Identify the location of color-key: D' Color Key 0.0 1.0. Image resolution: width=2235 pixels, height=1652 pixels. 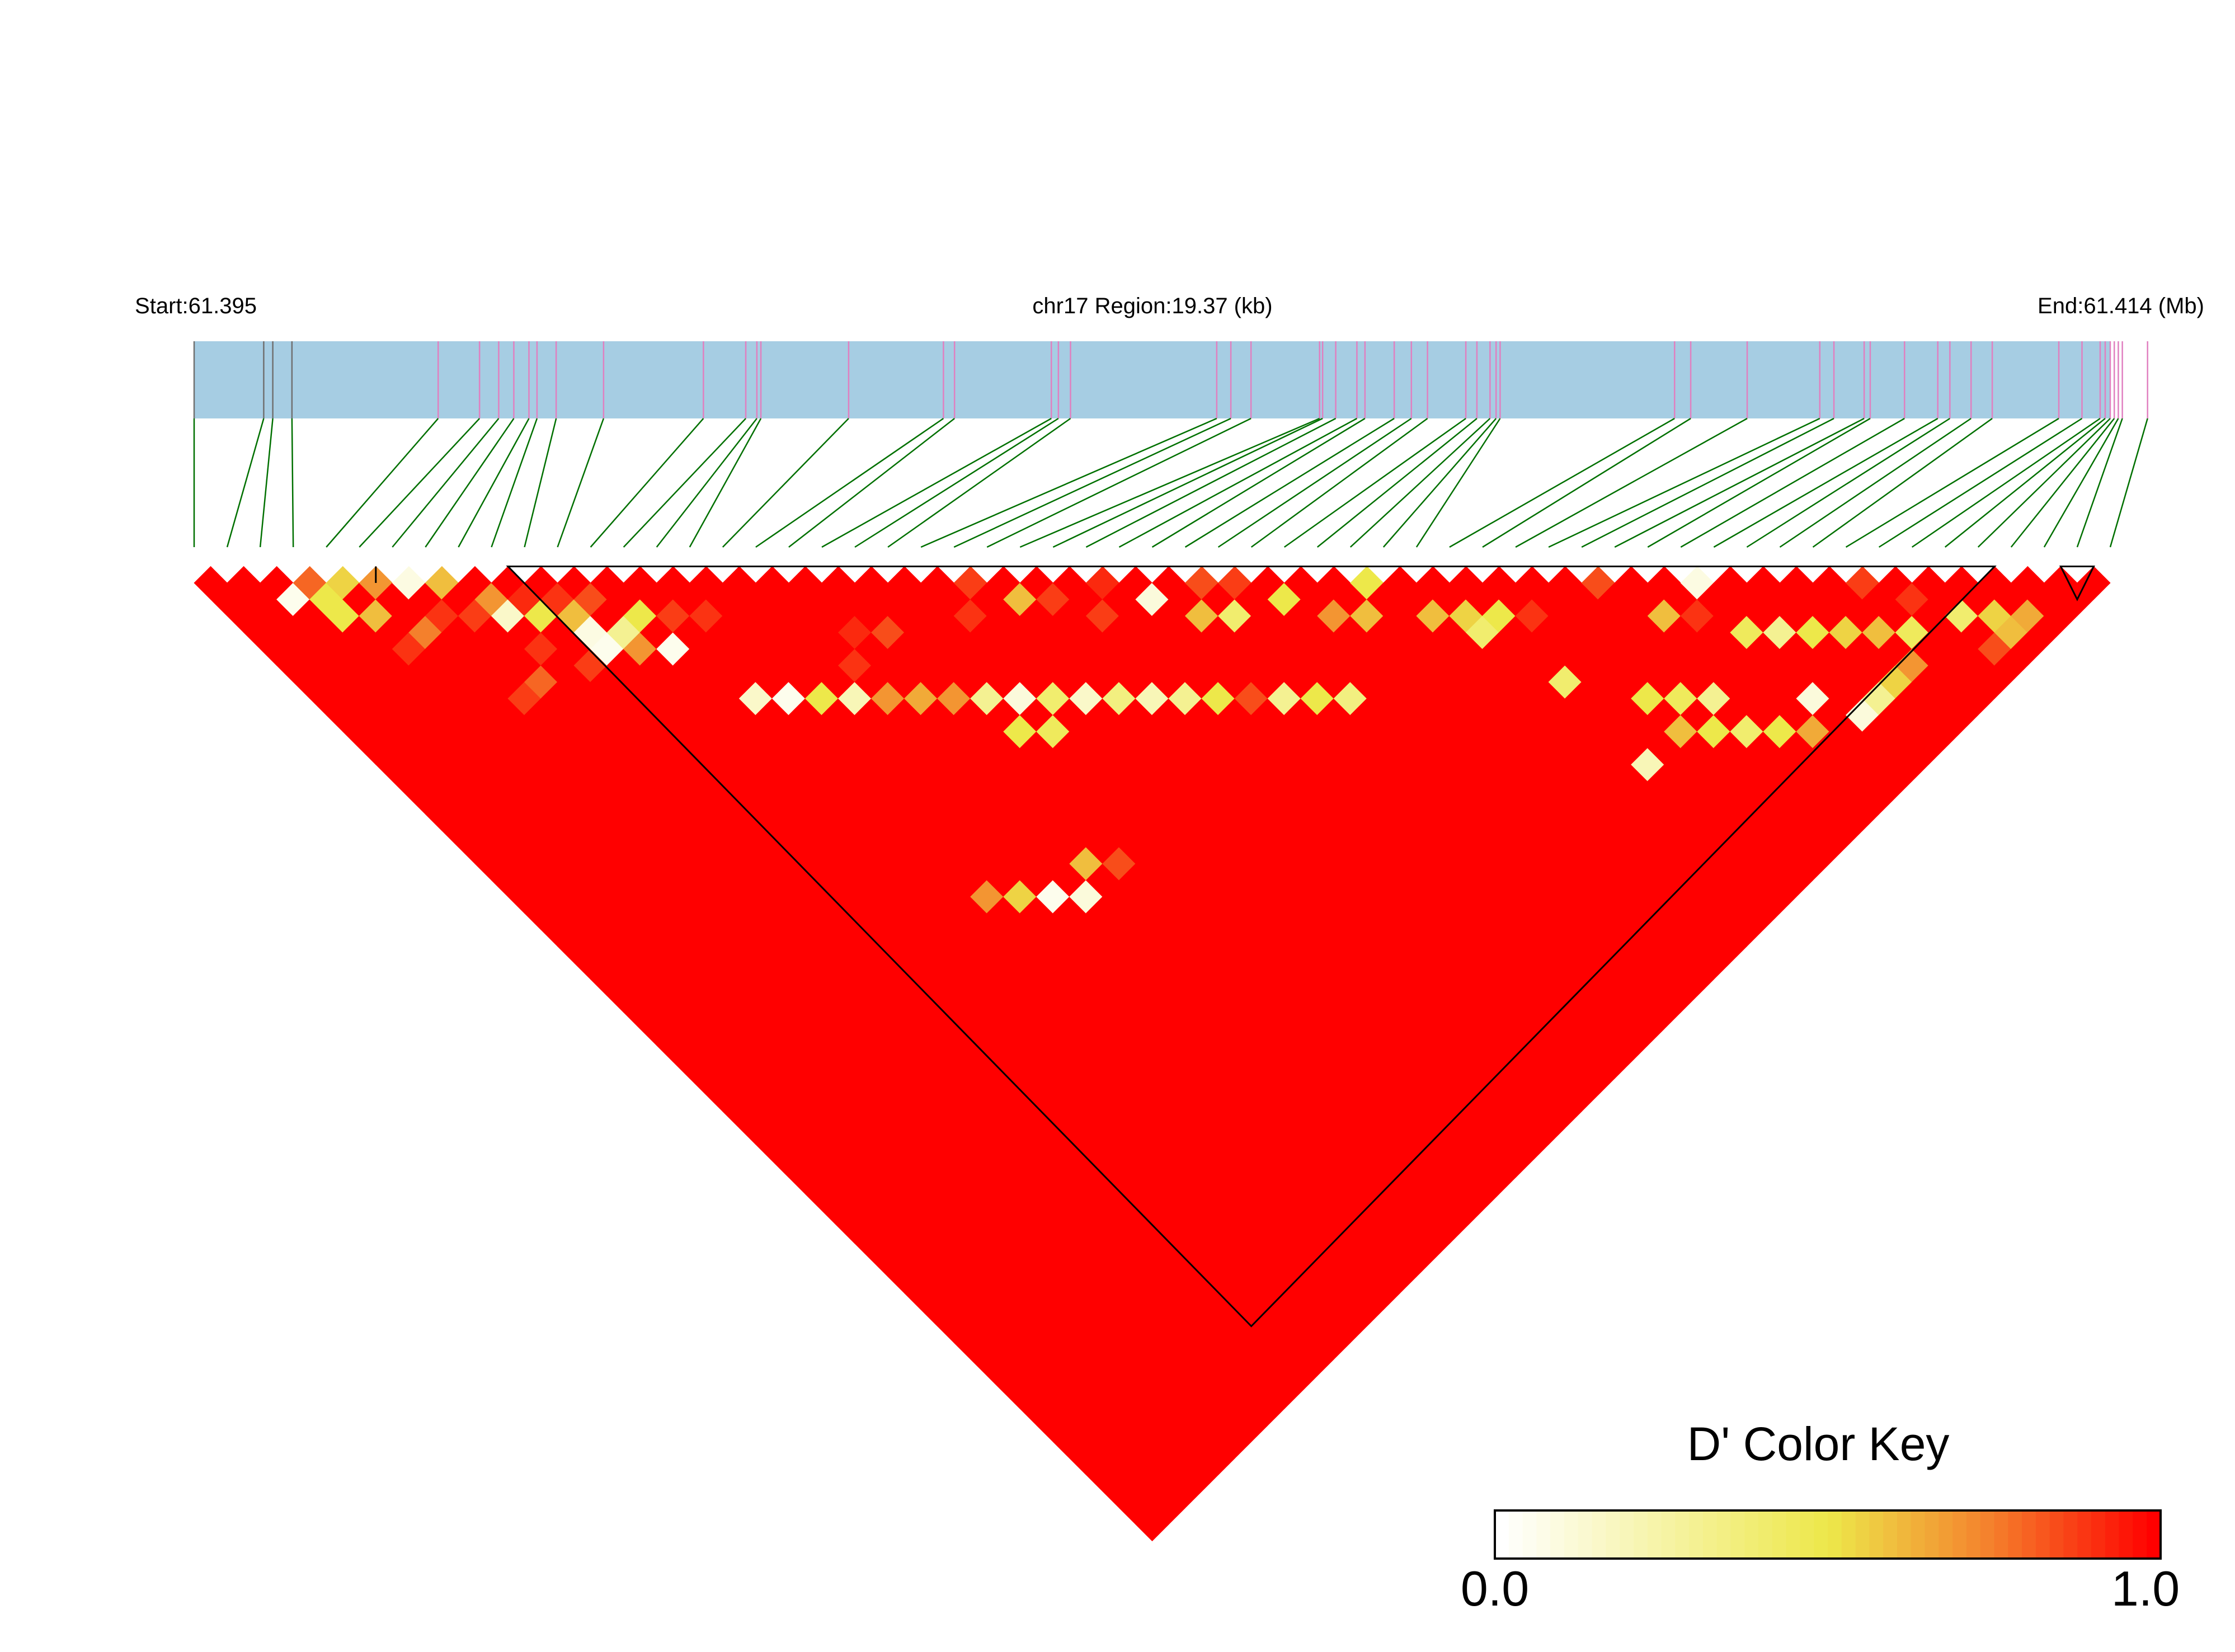
(1820, 1517).